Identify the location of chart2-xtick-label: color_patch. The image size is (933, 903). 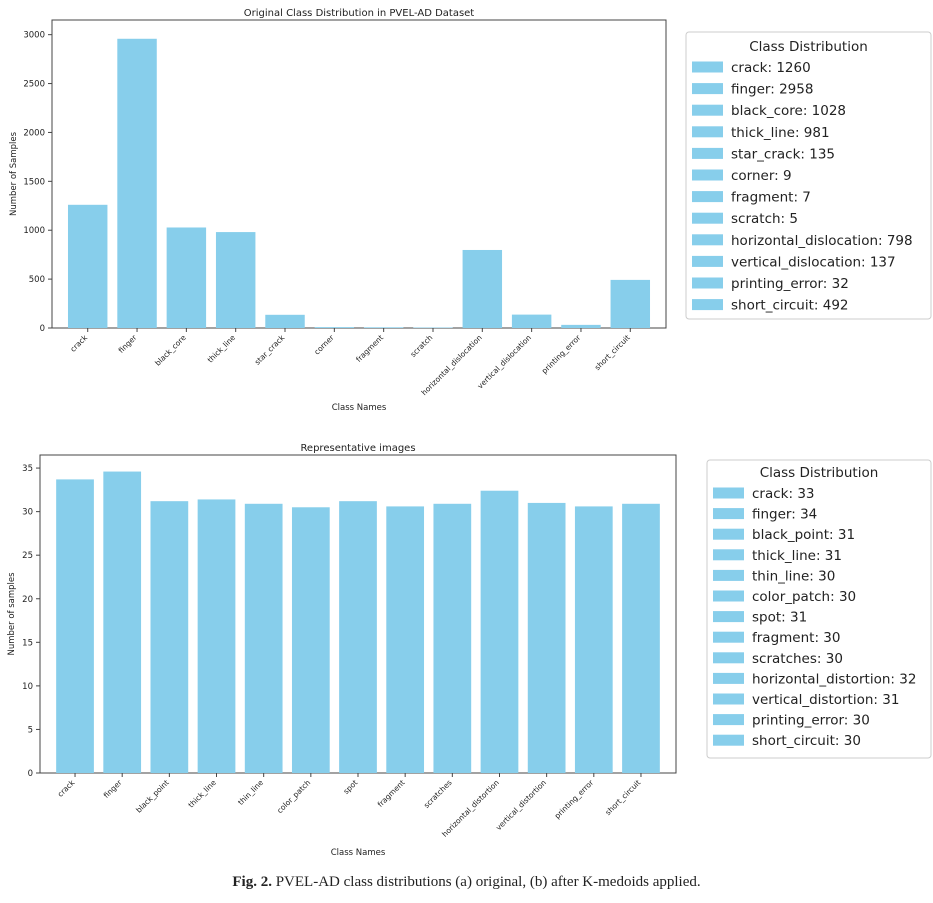
(293, 796).